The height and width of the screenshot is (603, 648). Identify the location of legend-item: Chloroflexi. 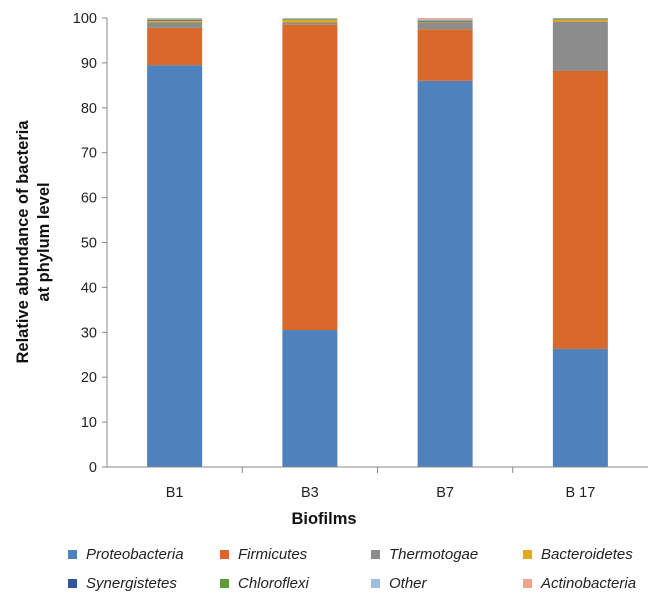
(264, 583).